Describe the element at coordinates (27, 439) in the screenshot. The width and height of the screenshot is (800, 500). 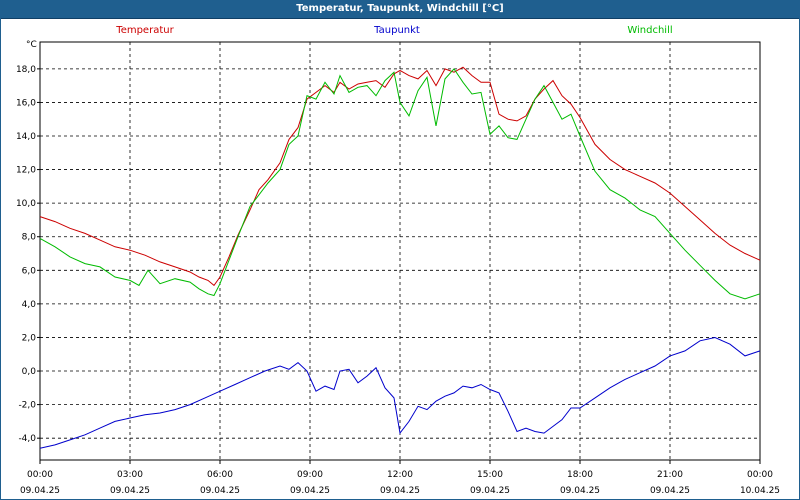
I see `y-tick-label: -4,0` at that location.